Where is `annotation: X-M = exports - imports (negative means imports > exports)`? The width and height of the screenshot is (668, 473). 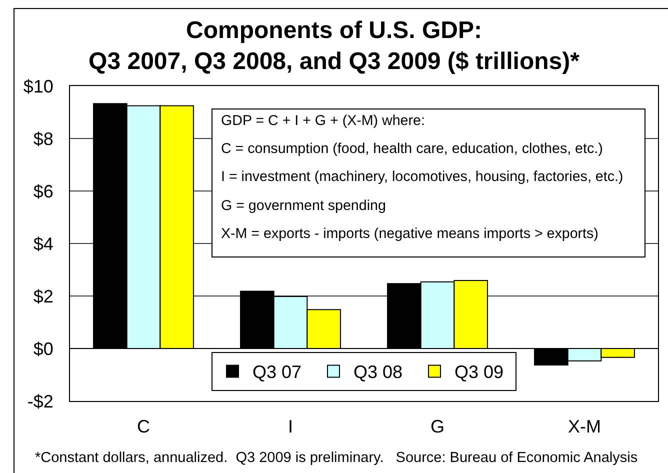
annotation: X-M = exports - imports (negative means imports > exports) is located at coordinates (409, 234).